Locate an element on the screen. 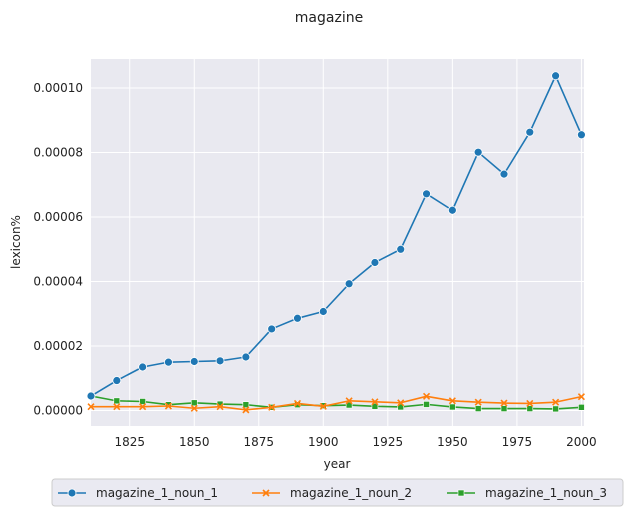  x-tick-label: 2000 is located at coordinates (581, 442).